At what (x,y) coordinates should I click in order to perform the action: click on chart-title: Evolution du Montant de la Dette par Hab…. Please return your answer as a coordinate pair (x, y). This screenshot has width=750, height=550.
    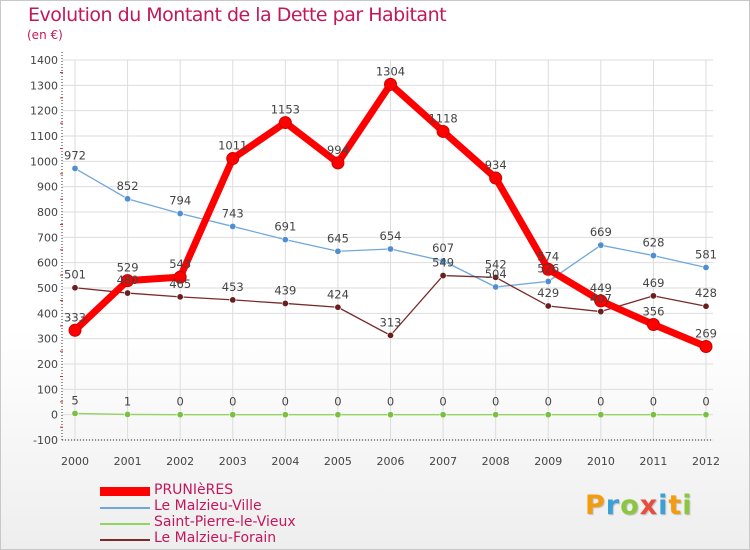
    Looking at the image, I should click on (237, 15).